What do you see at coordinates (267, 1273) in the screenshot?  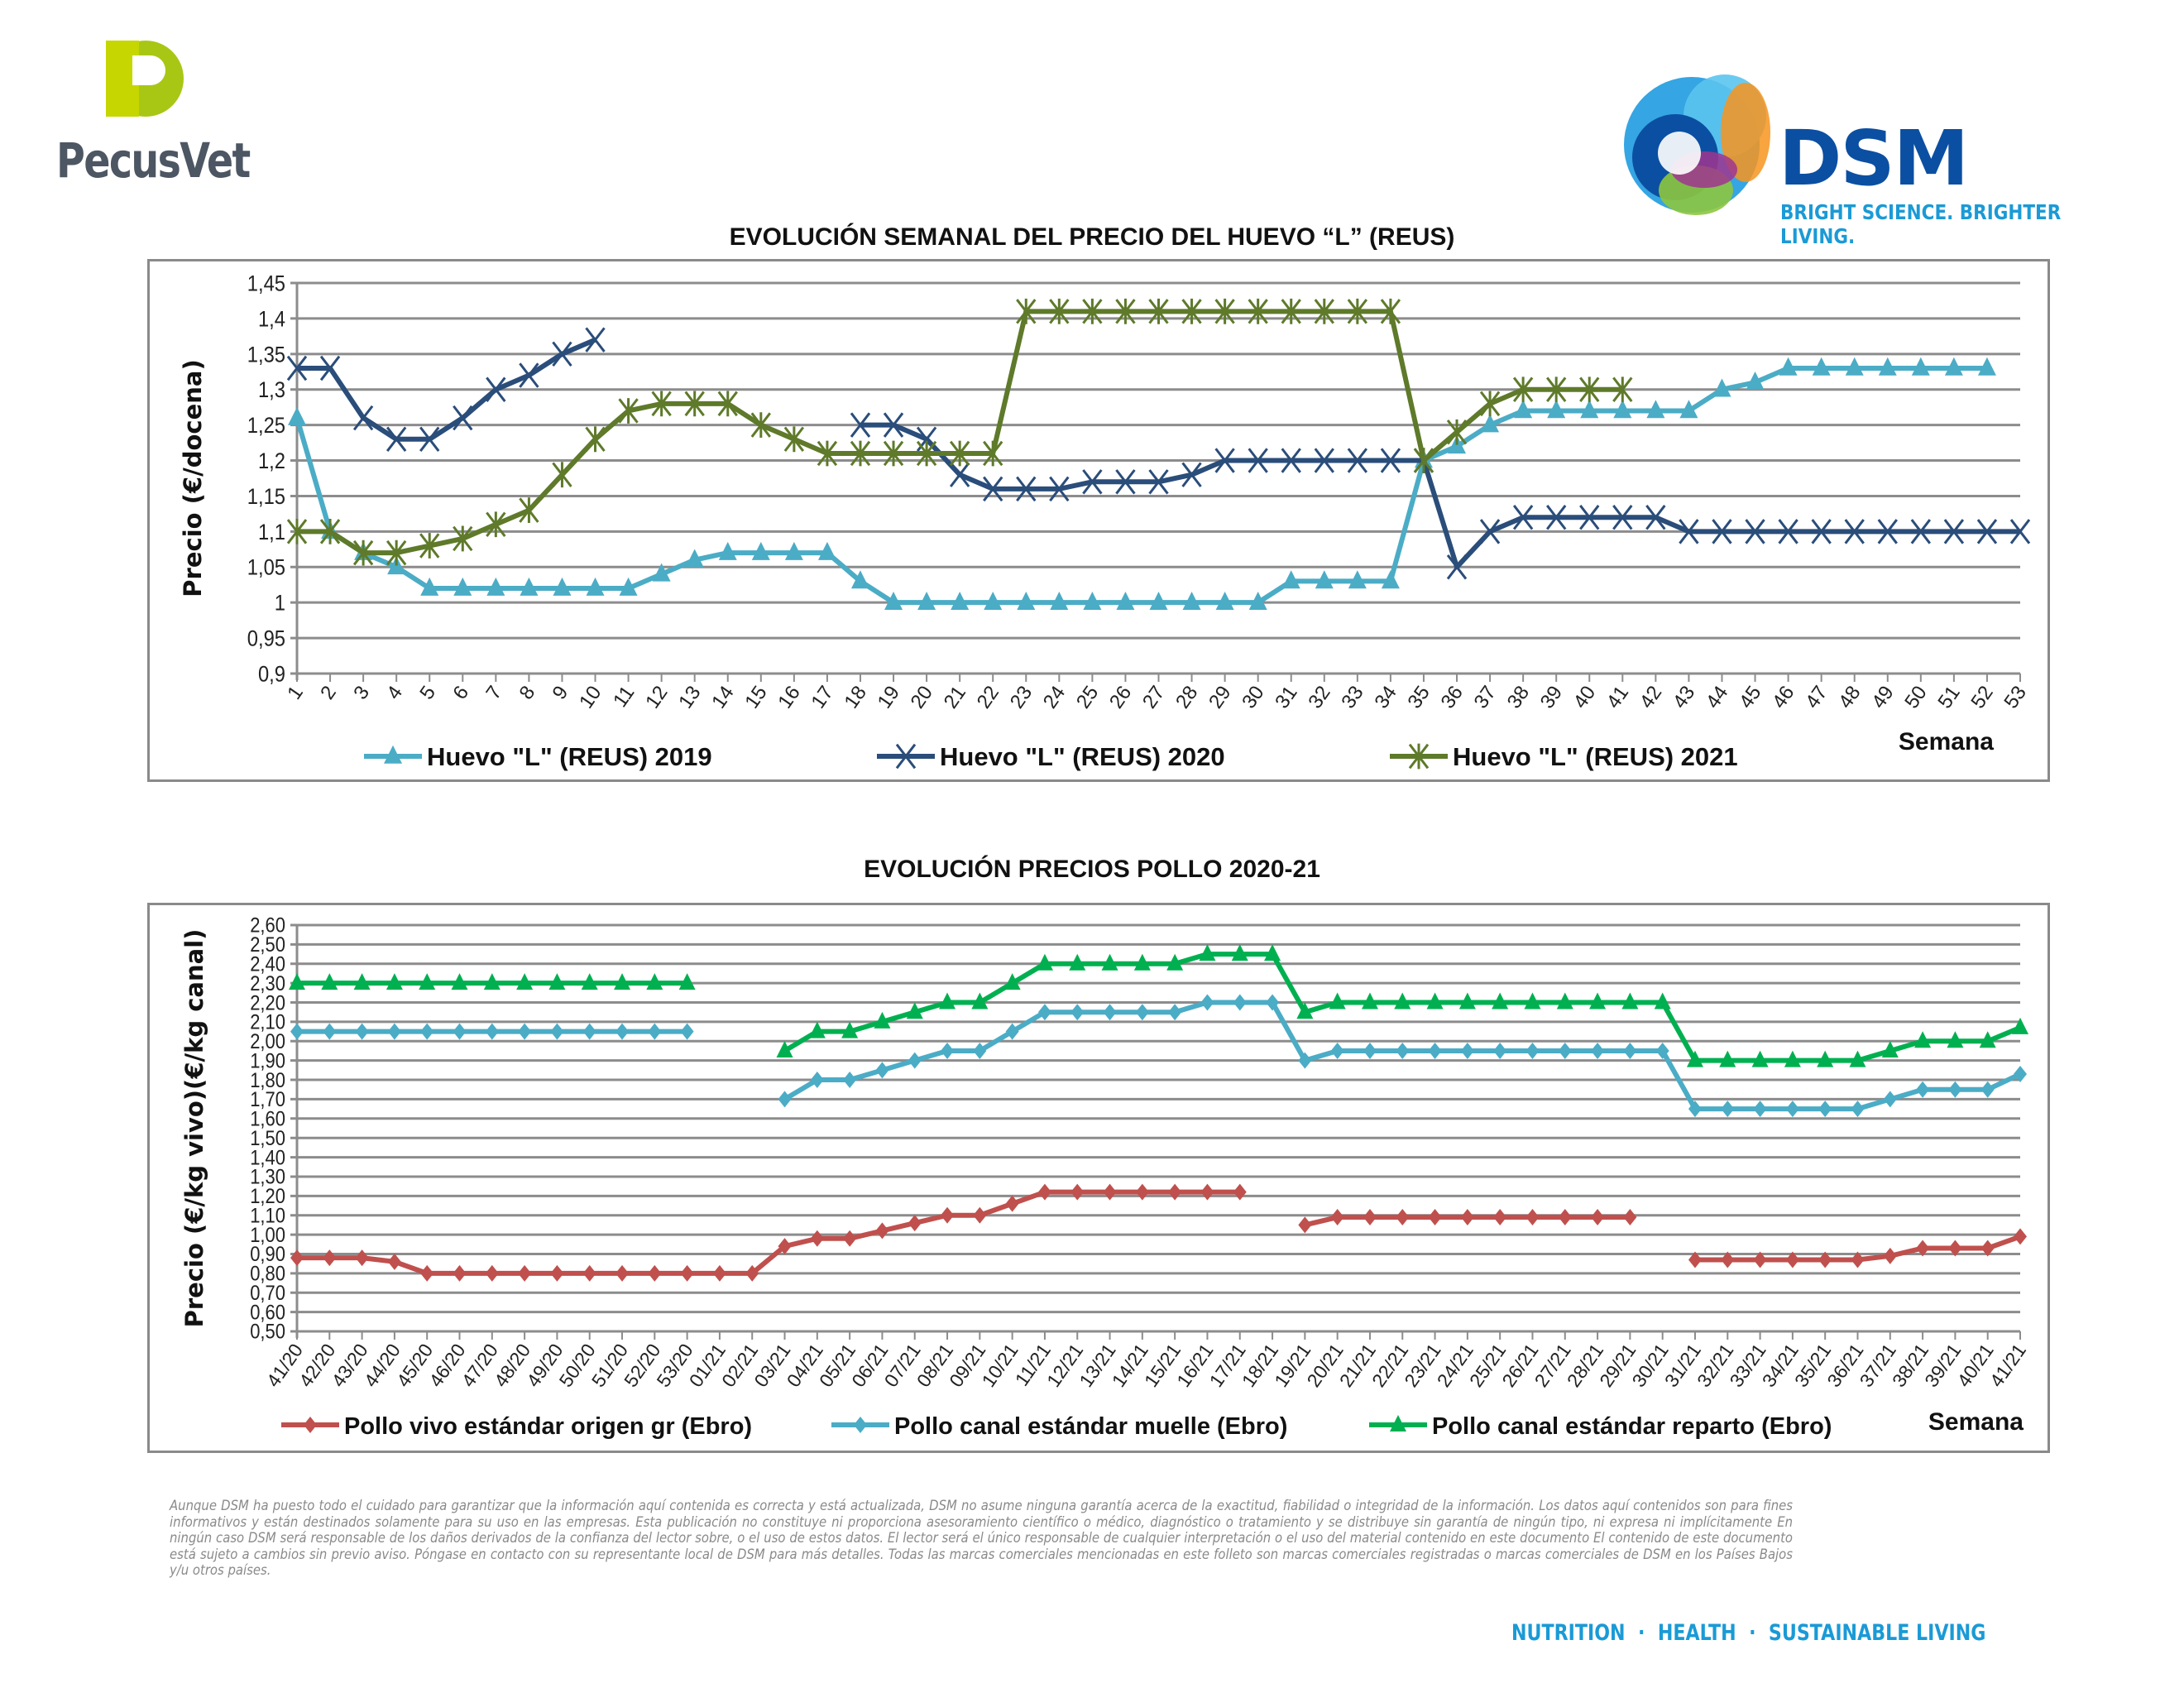 I see `y-tick-label: 0,80` at bounding box center [267, 1273].